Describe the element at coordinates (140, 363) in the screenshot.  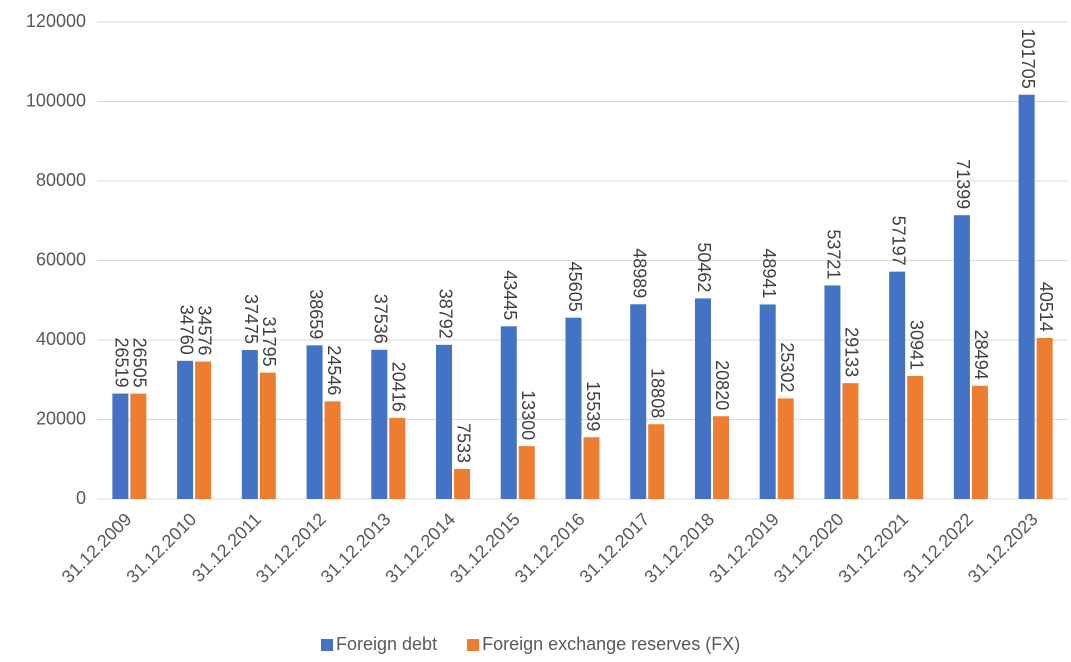
I see `data-label: 26505` at that location.